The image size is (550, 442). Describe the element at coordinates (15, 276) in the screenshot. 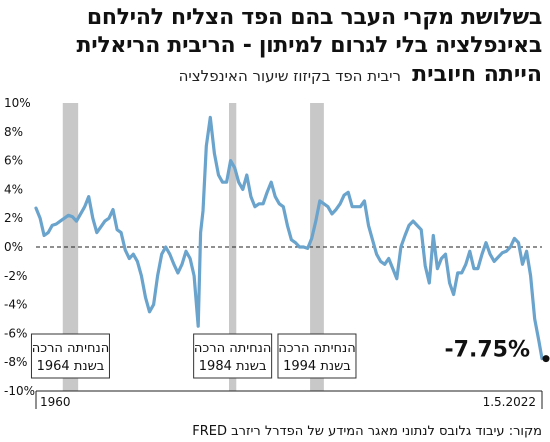

I see `y-tick-label: -2%` at that location.